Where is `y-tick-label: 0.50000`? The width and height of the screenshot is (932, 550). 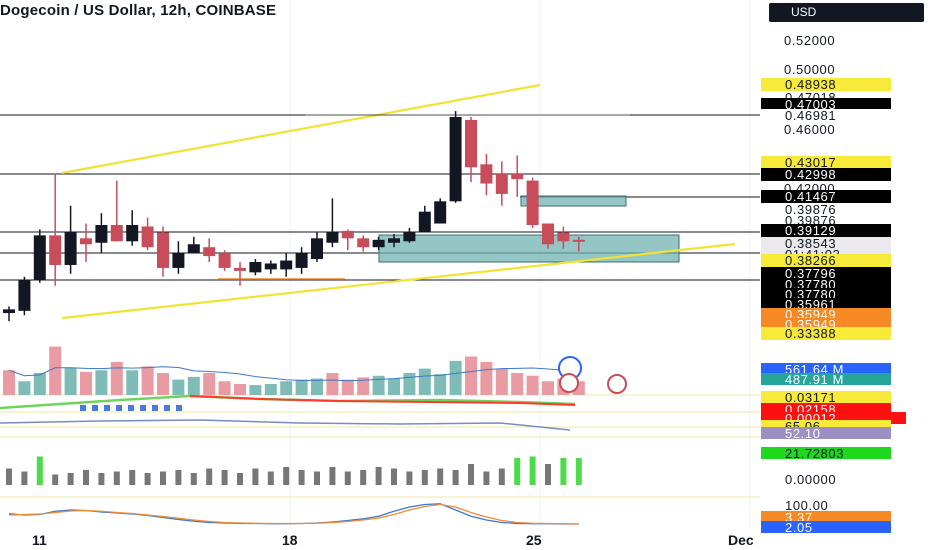
y-tick-label: 0.50000 is located at coordinates (810, 69).